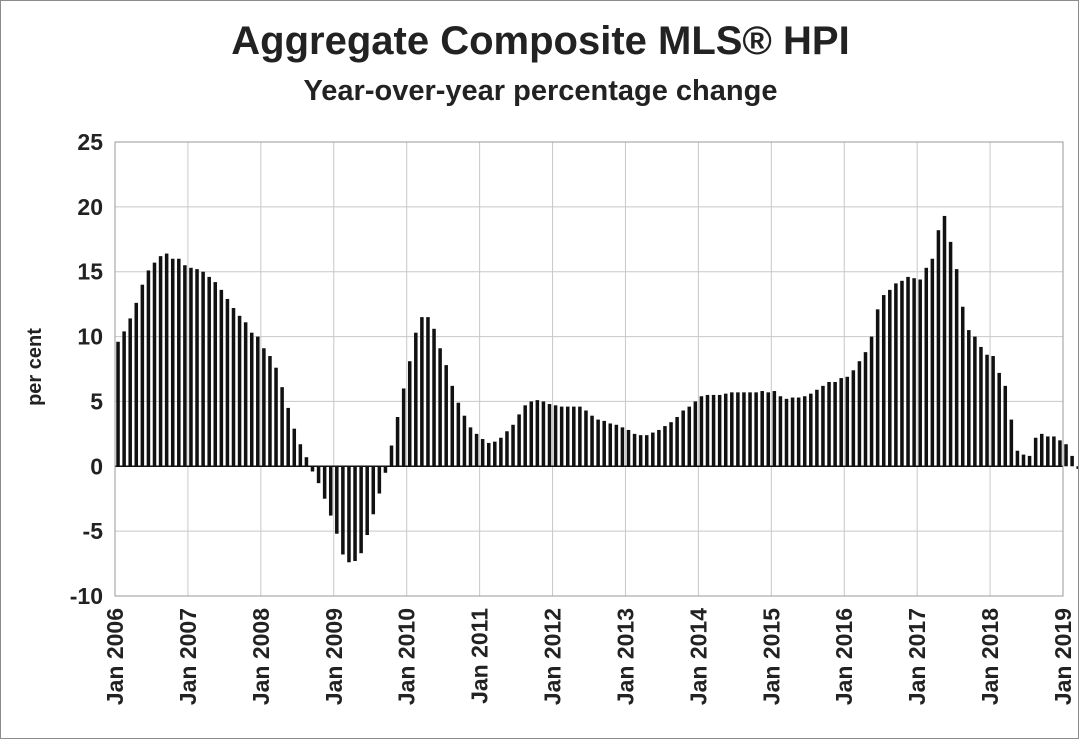 This screenshot has width=1079, height=739. Describe the element at coordinates (1063, 656) in the screenshot. I see `x-tick-label: Jan 2019` at that location.